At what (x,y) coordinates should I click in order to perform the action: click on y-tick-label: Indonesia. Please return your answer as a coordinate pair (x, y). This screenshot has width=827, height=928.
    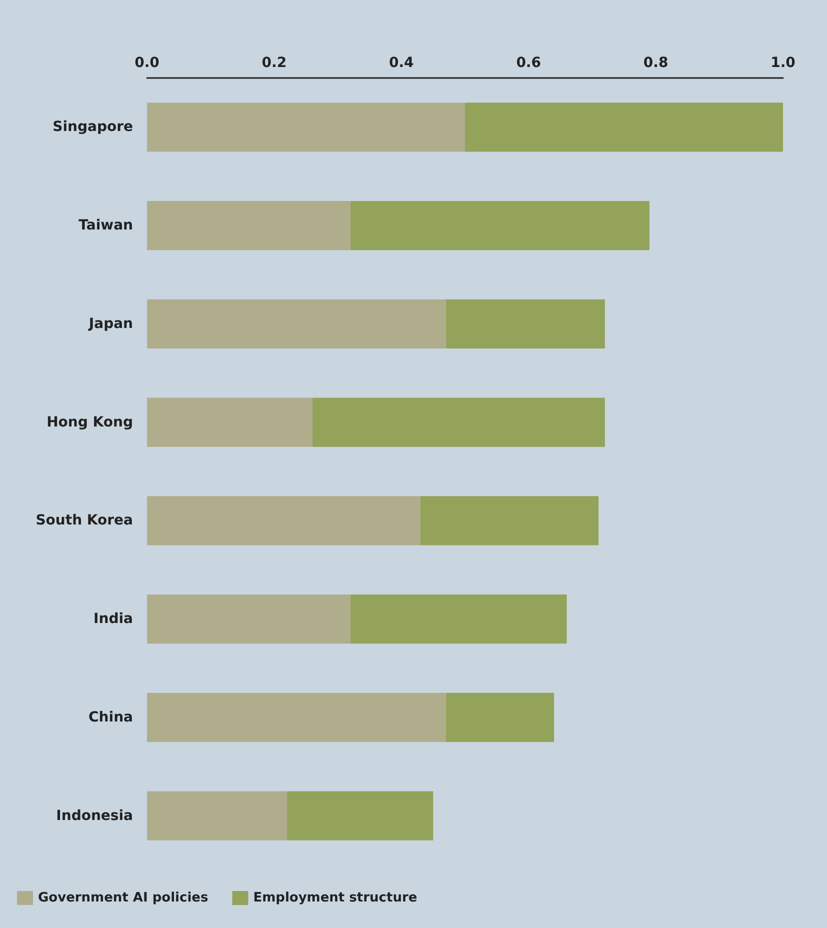
    Looking at the image, I should click on (94, 816).